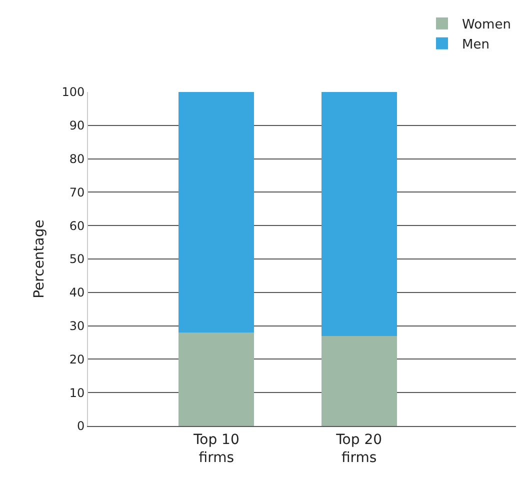  What do you see at coordinates (77, 359) in the screenshot?
I see `y-tick-label: 20` at bounding box center [77, 359].